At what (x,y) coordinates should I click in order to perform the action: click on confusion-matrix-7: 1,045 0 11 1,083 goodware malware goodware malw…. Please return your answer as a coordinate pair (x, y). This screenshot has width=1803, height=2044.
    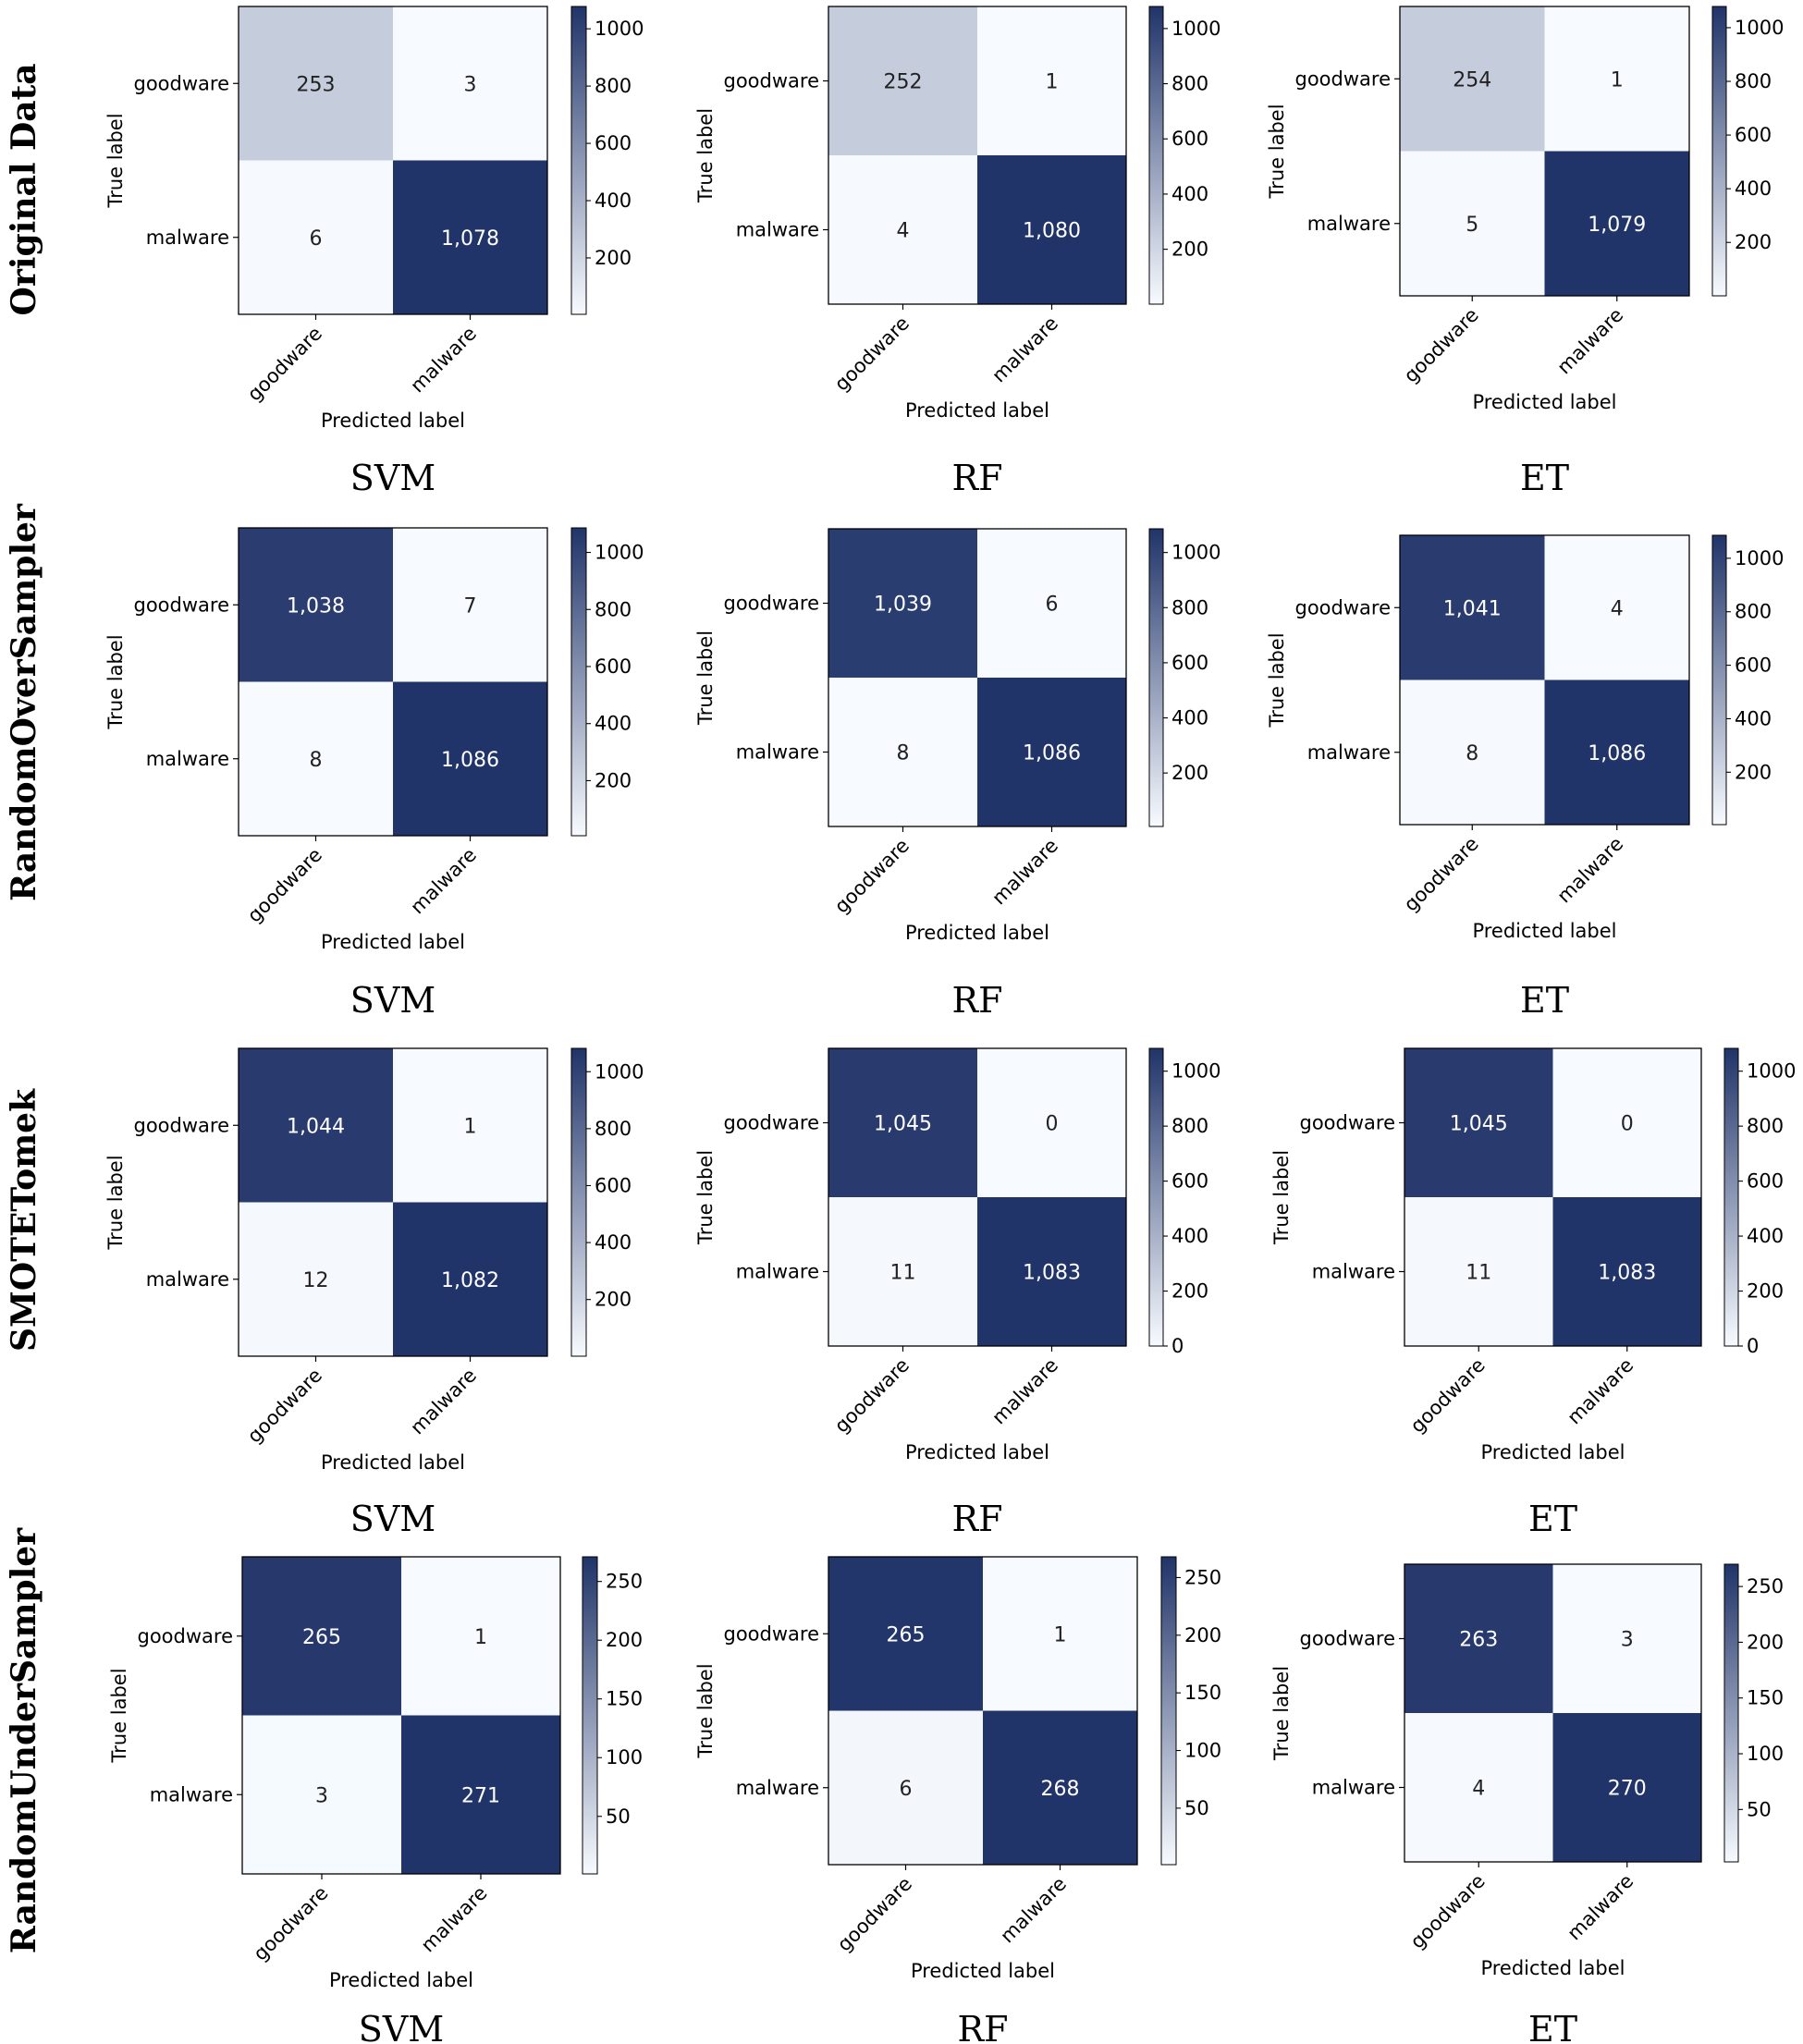
    Looking at the image, I should click on (957, 1293).